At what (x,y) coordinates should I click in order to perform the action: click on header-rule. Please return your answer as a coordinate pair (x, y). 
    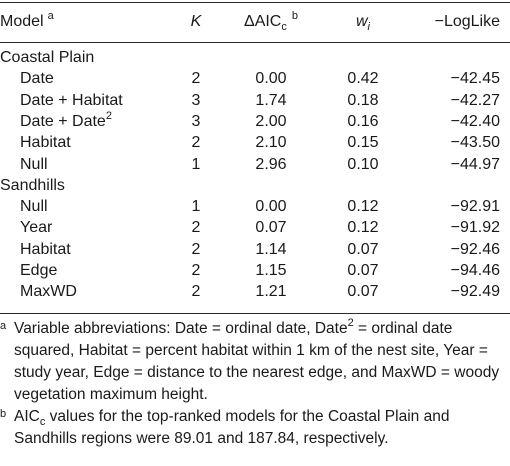
    Looking at the image, I should click on (255, 42).